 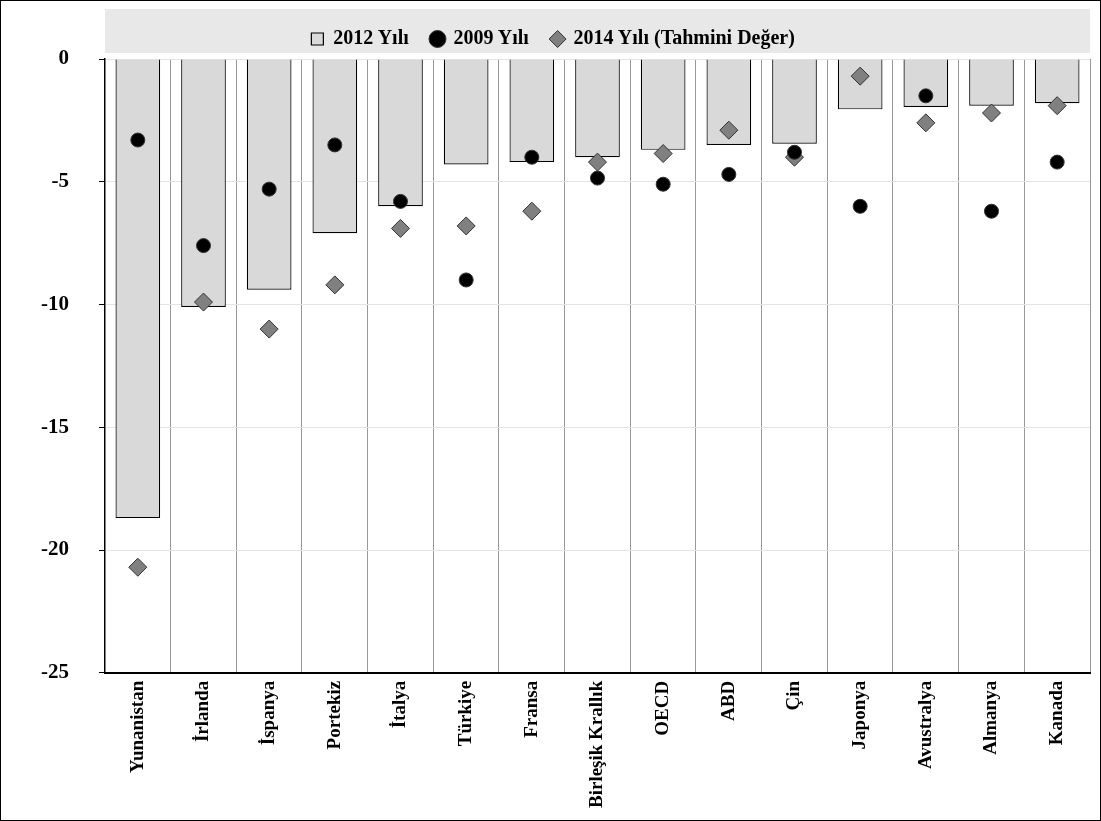 I want to click on y-tick-label: -25, so click(x=54, y=671).